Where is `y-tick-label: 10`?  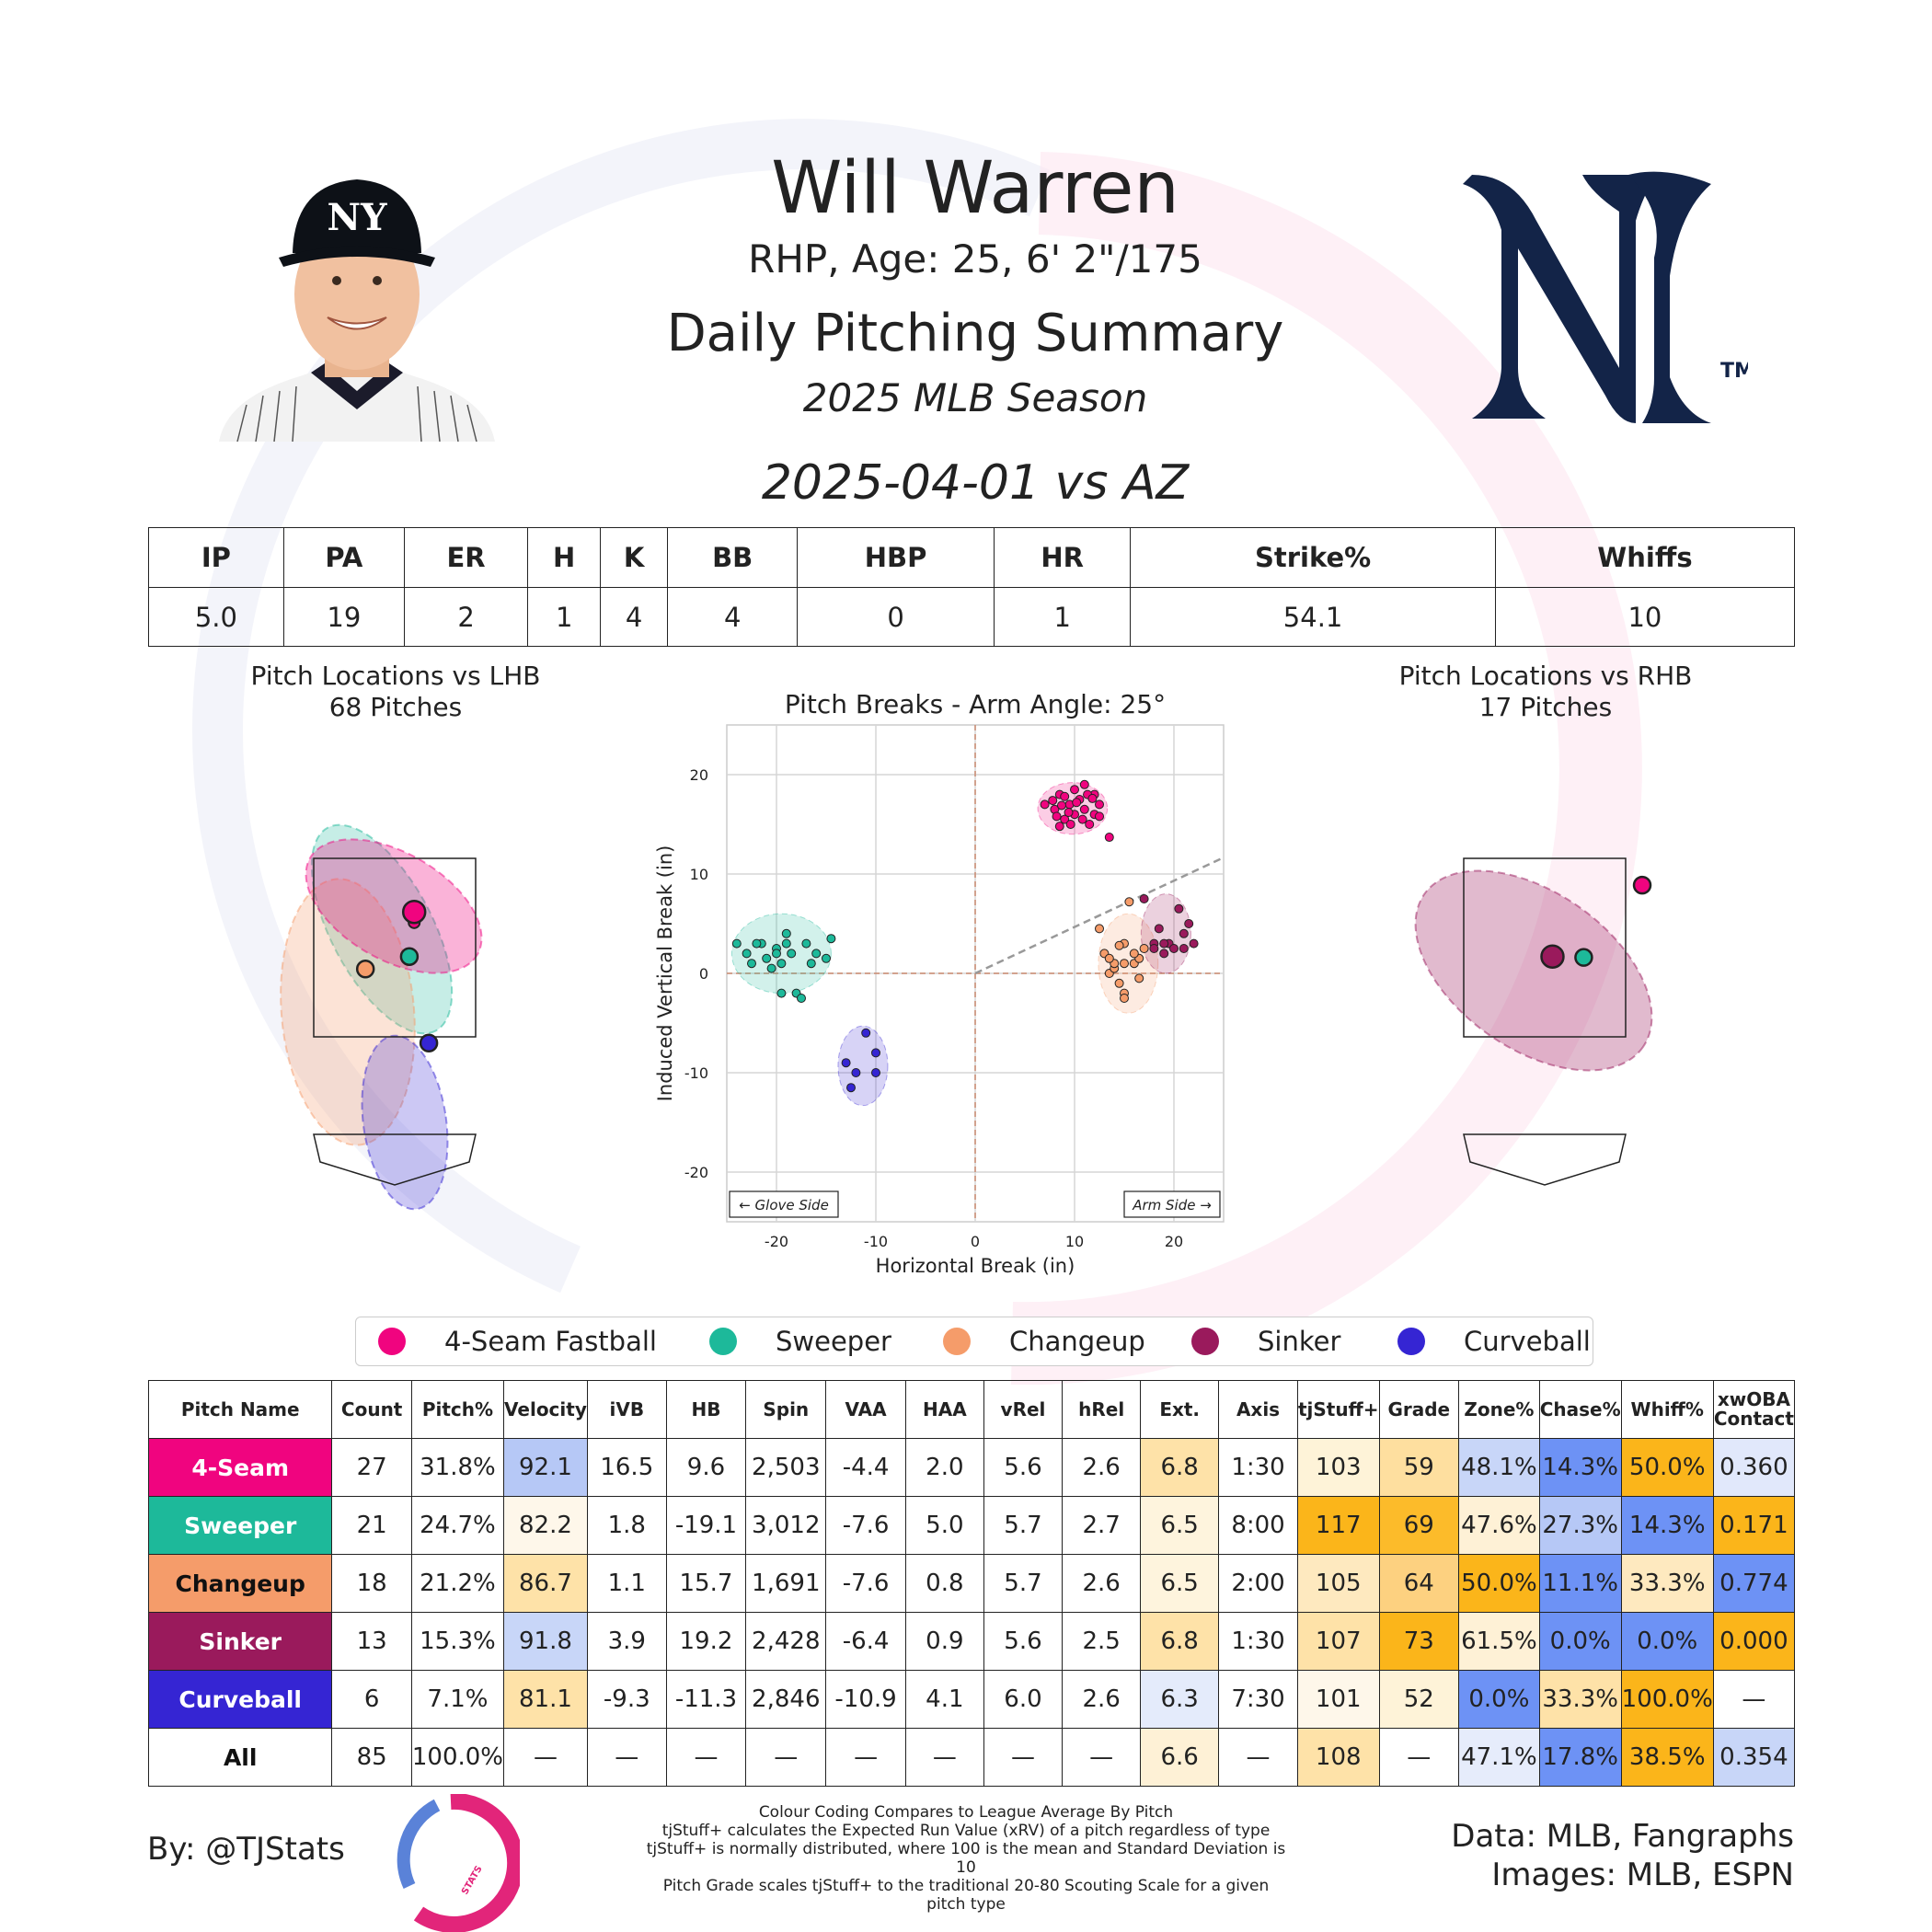 y-tick-label: 10 is located at coordinates (699, 874).